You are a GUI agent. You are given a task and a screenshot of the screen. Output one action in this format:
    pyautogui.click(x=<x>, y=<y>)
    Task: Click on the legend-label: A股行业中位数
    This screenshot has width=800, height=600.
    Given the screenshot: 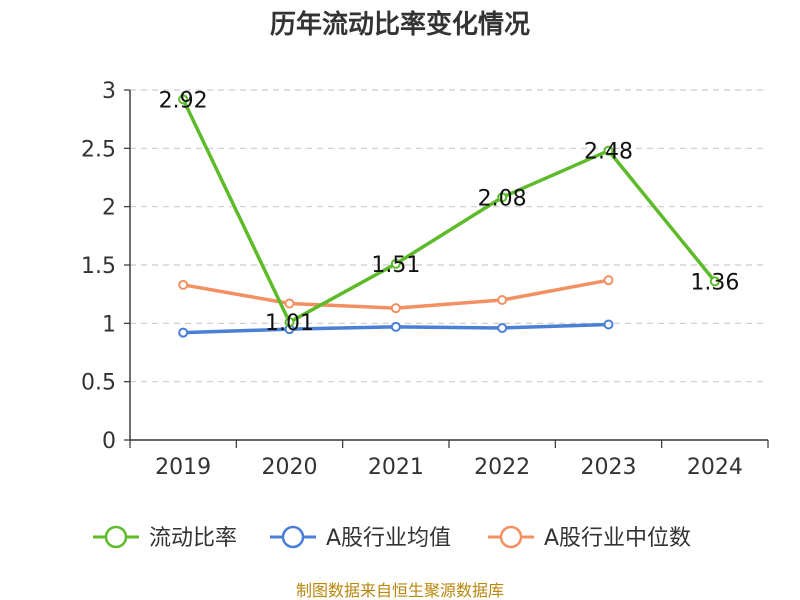 What is the action you would take?
    pyautogui.click(x=617, y=538)
    